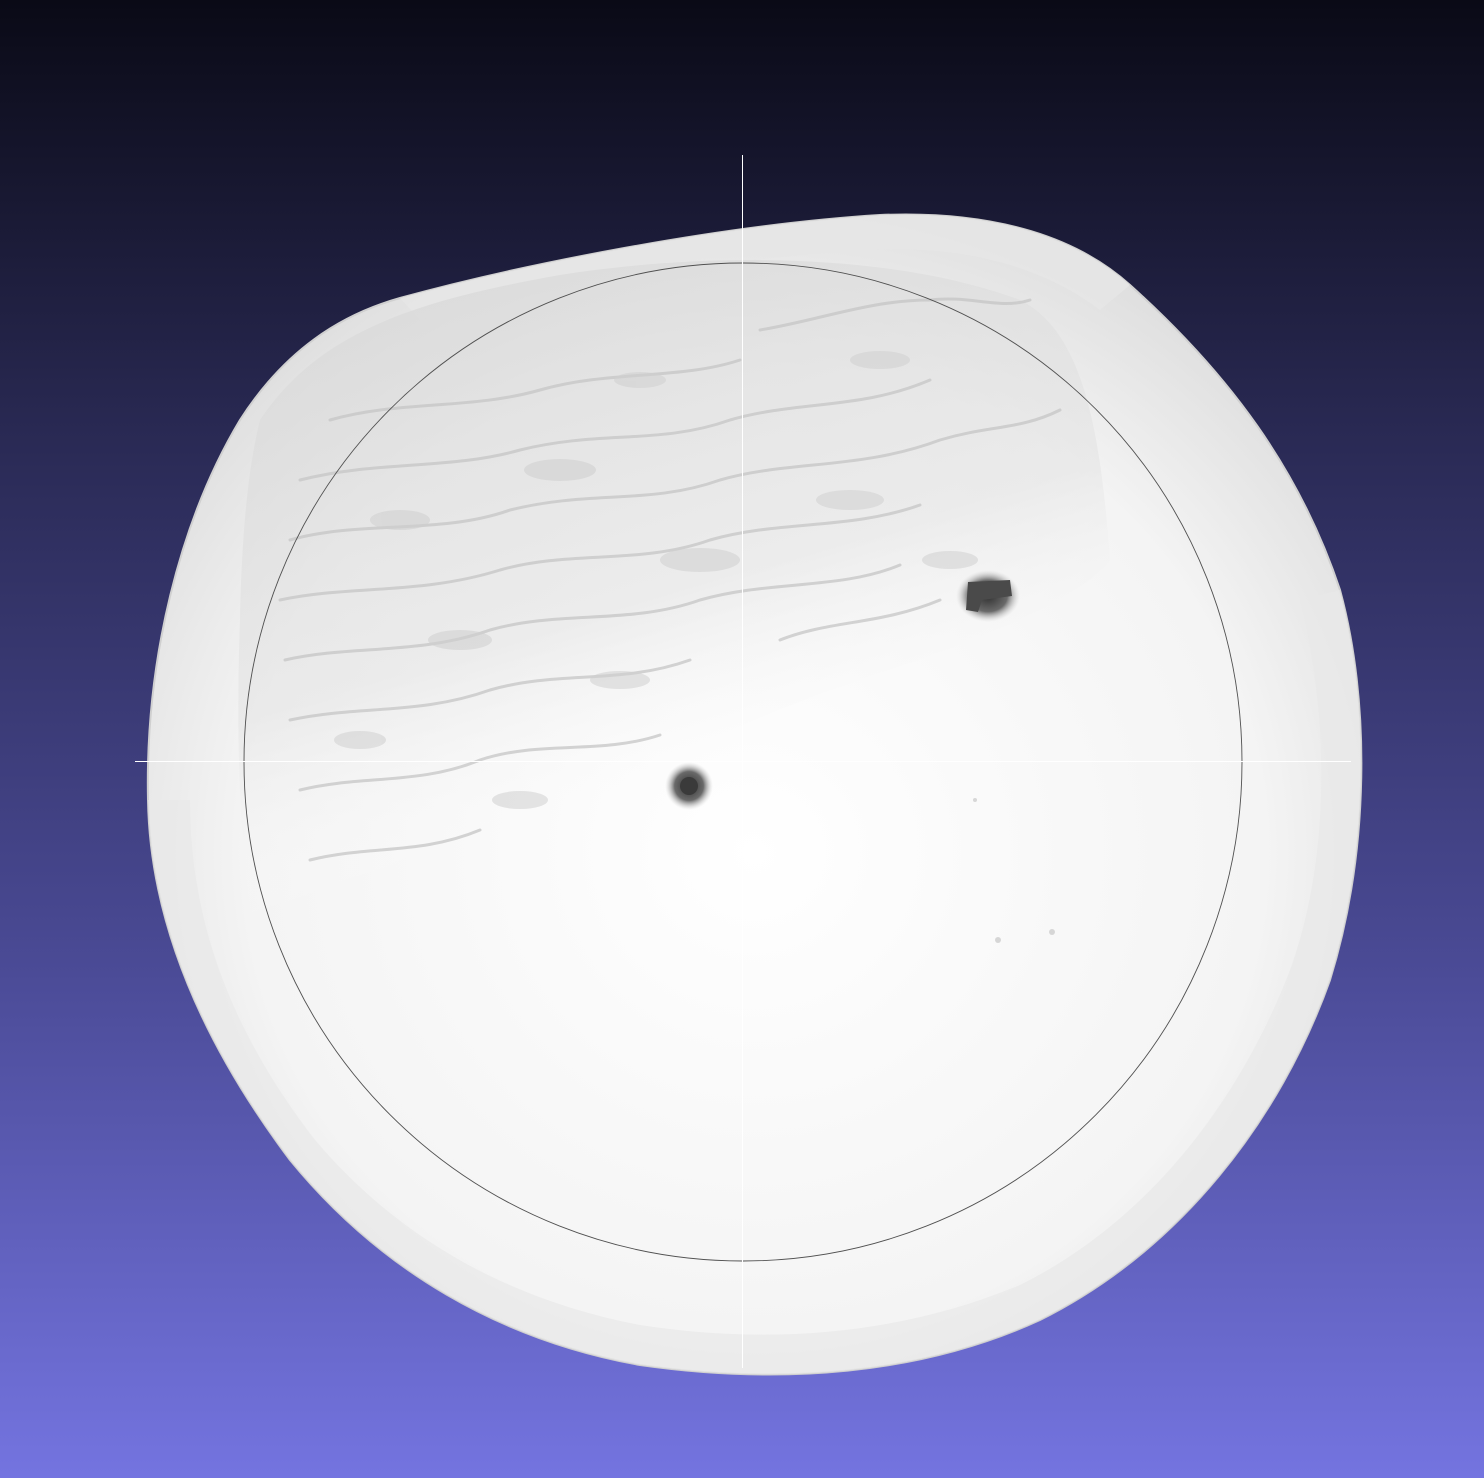  I want to click on small-specks, so click(1014, 870).